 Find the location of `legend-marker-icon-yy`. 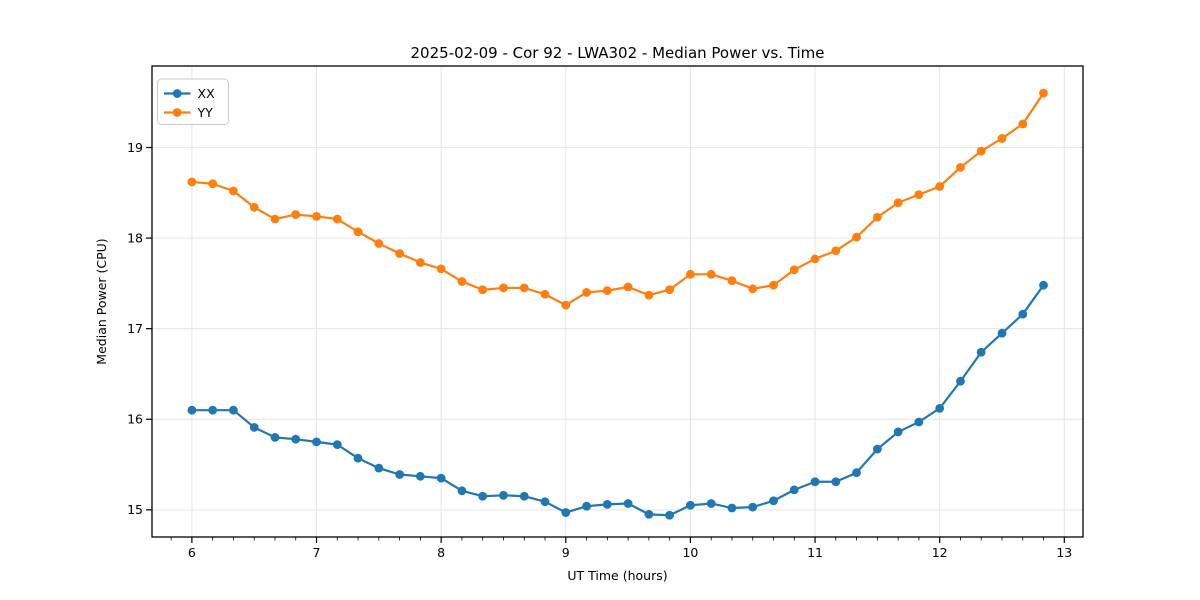

legend-marker-icon-yy is located at coordinates (177, 112).